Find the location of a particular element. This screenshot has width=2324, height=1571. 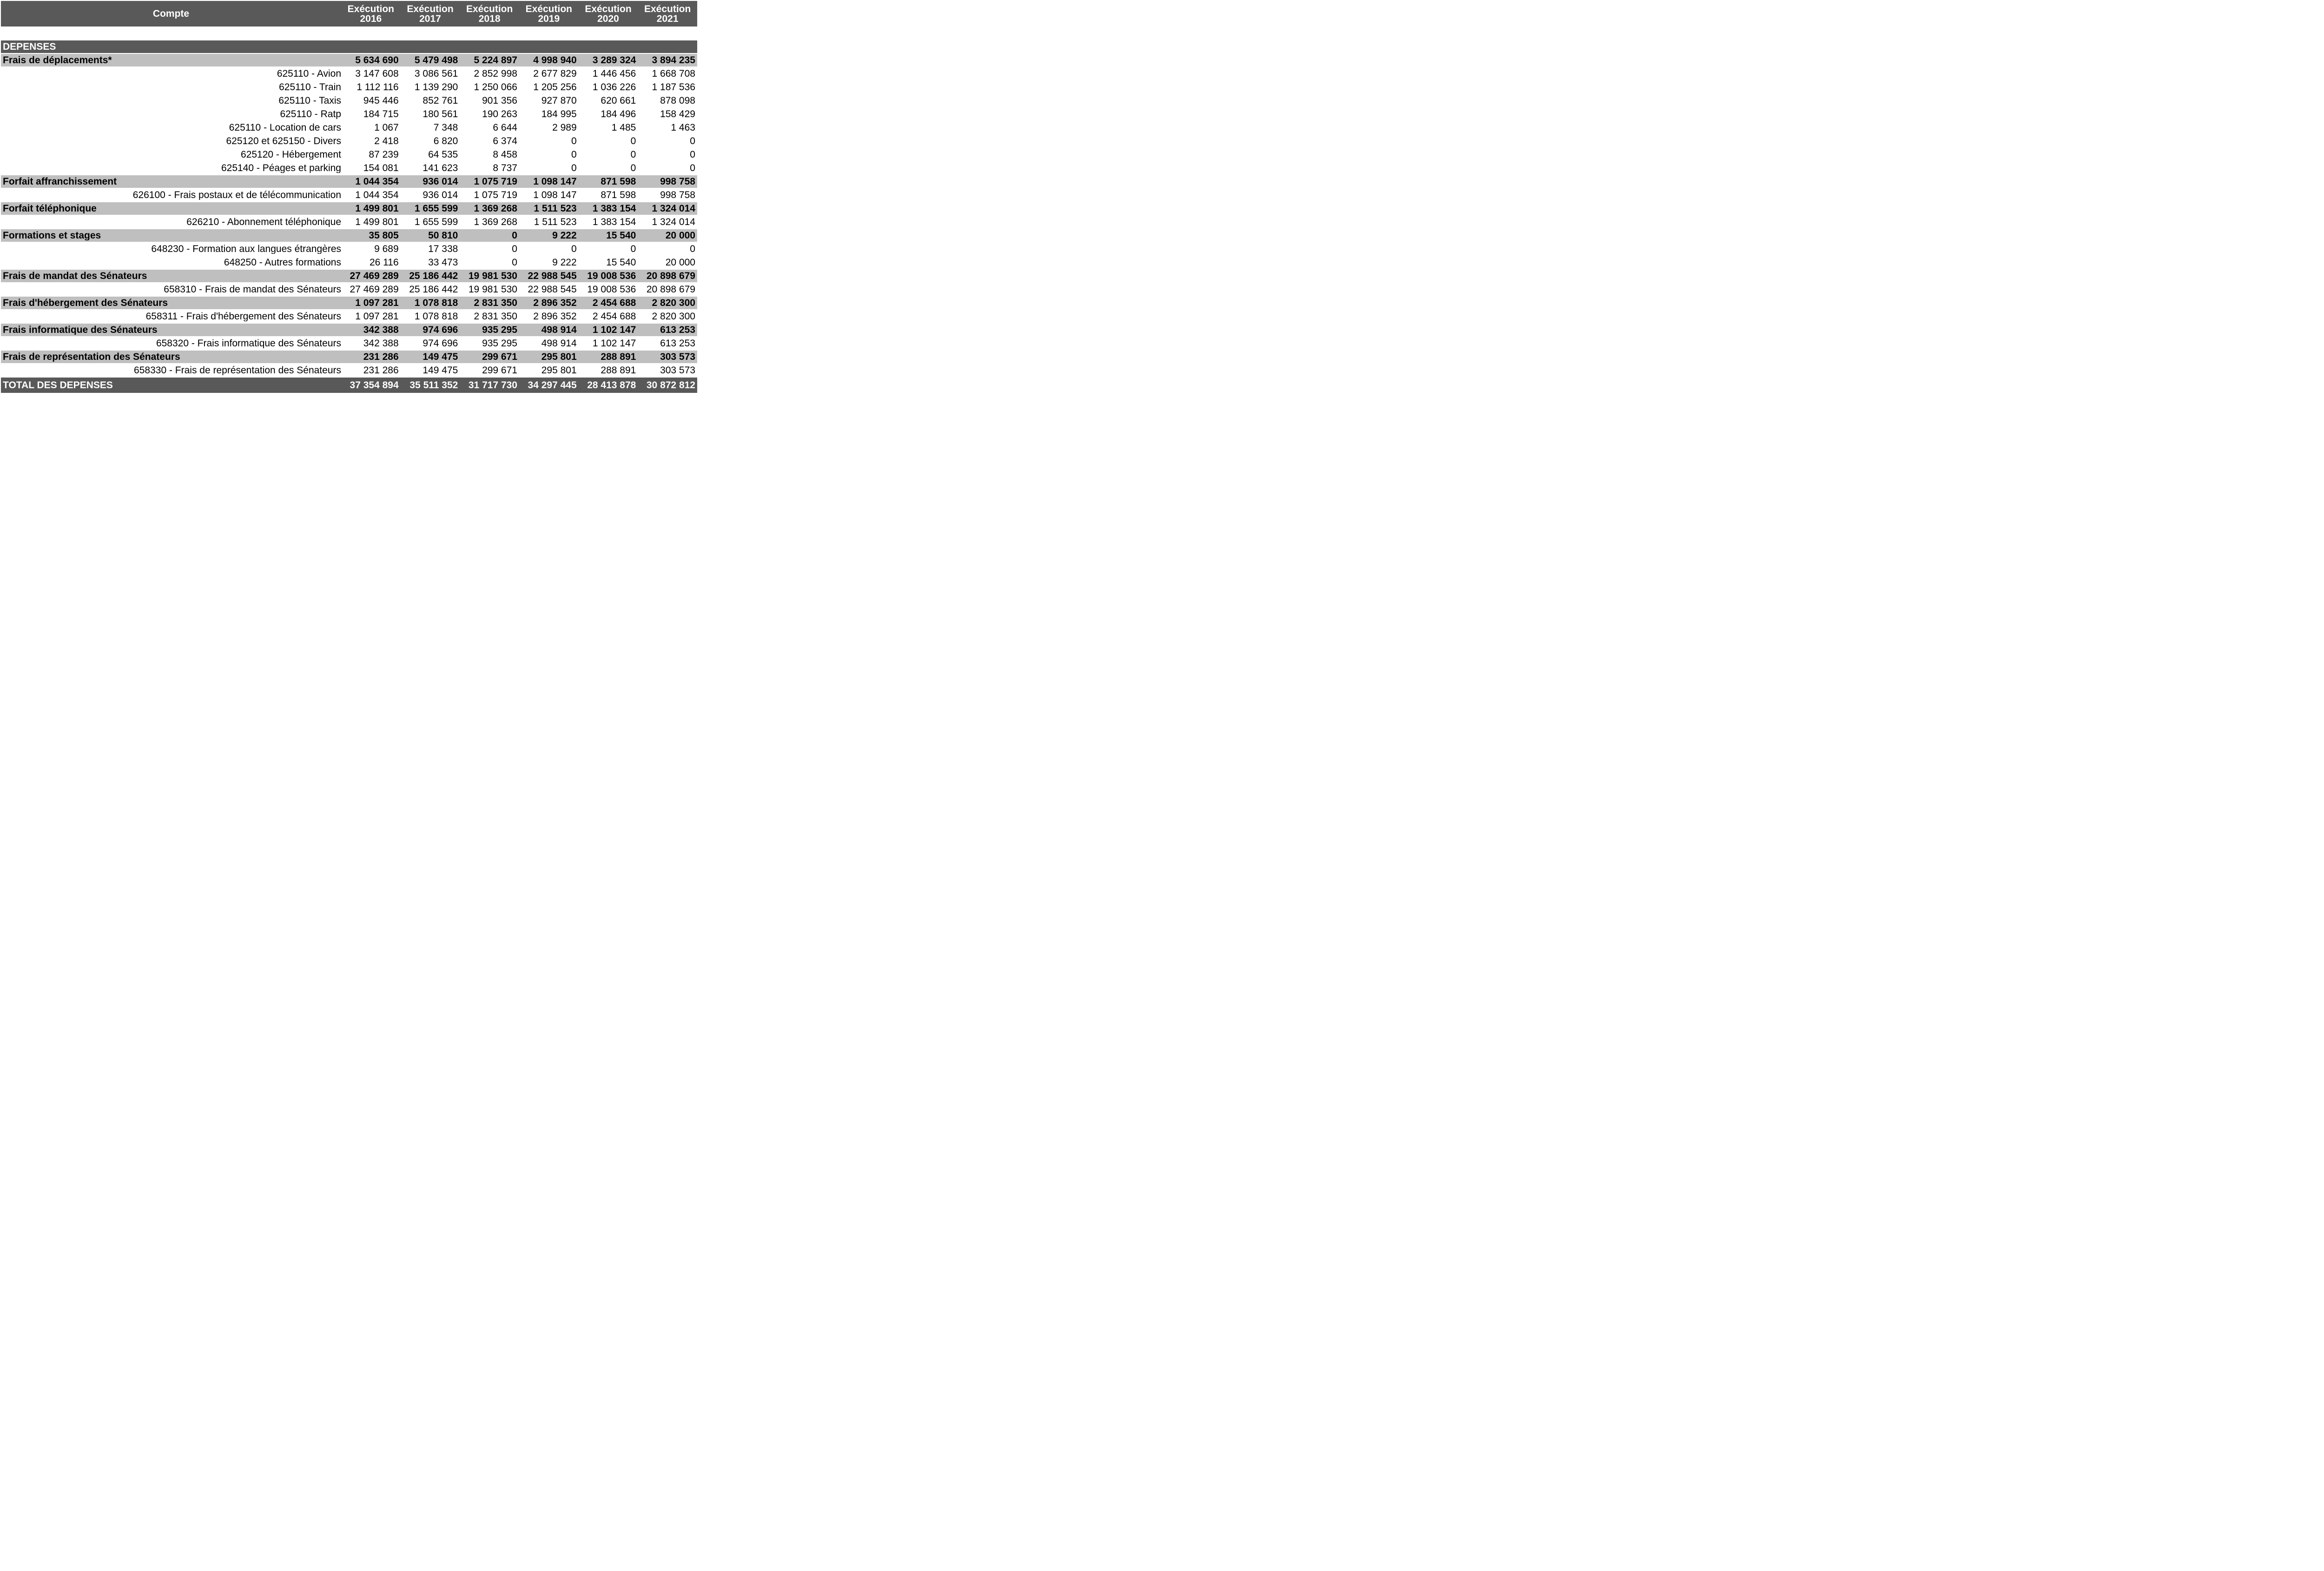

row-value: 901 356 is located at coordinates (499, 101).